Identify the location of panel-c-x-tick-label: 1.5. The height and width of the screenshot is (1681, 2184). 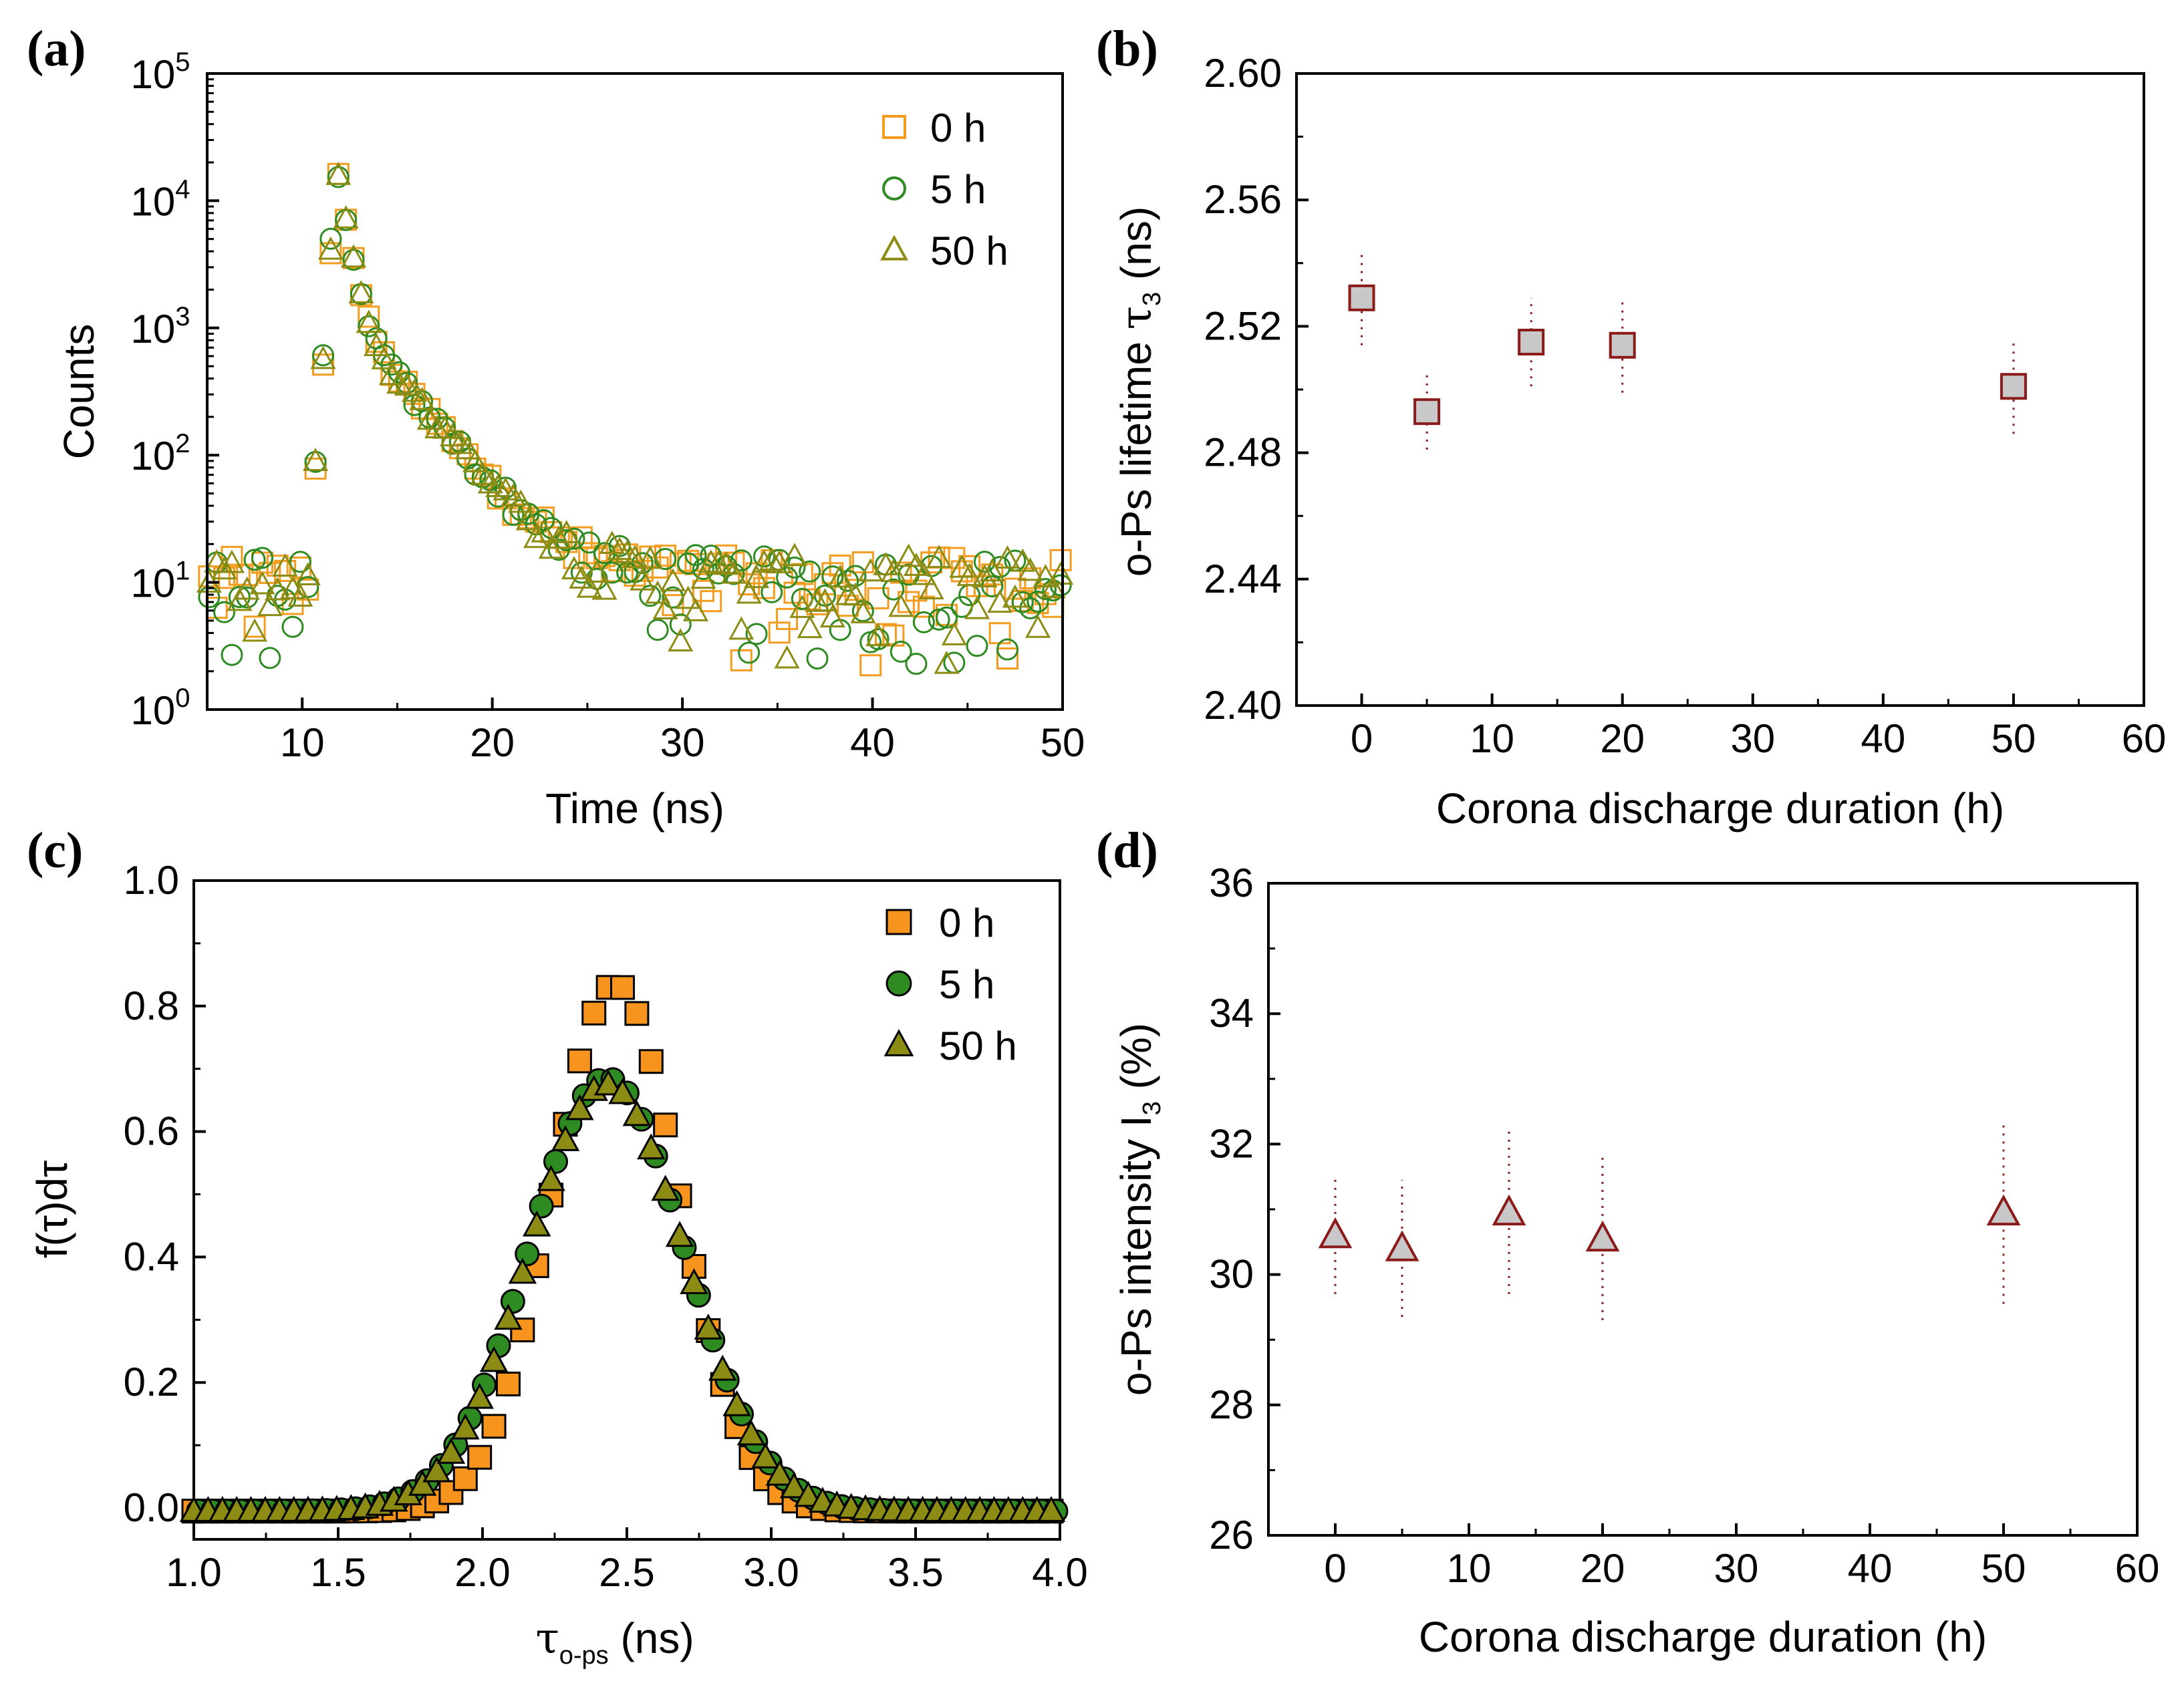
(338, 1572).